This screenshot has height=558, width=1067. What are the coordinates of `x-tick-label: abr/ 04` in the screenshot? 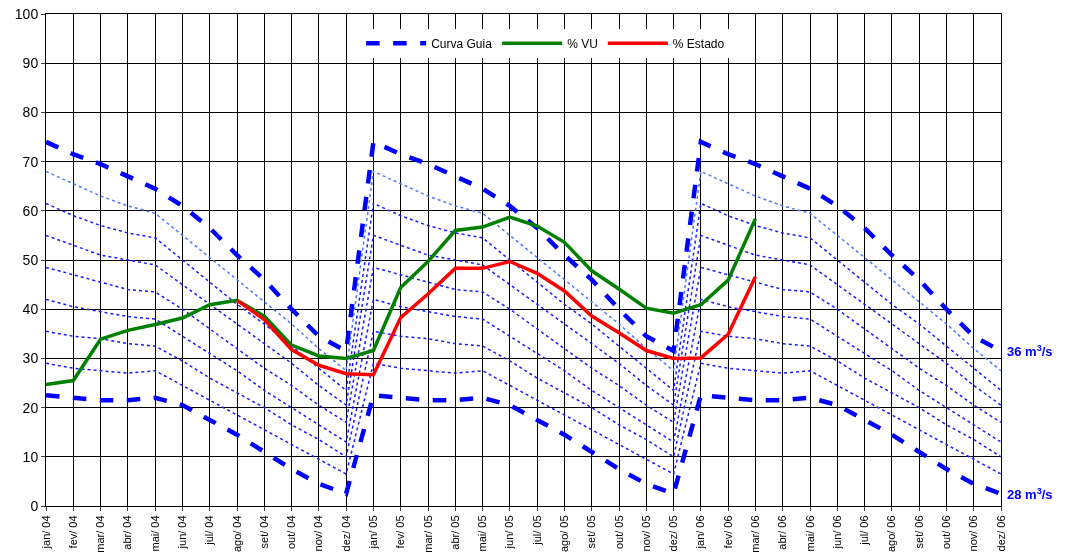 It's located at (127, 532).